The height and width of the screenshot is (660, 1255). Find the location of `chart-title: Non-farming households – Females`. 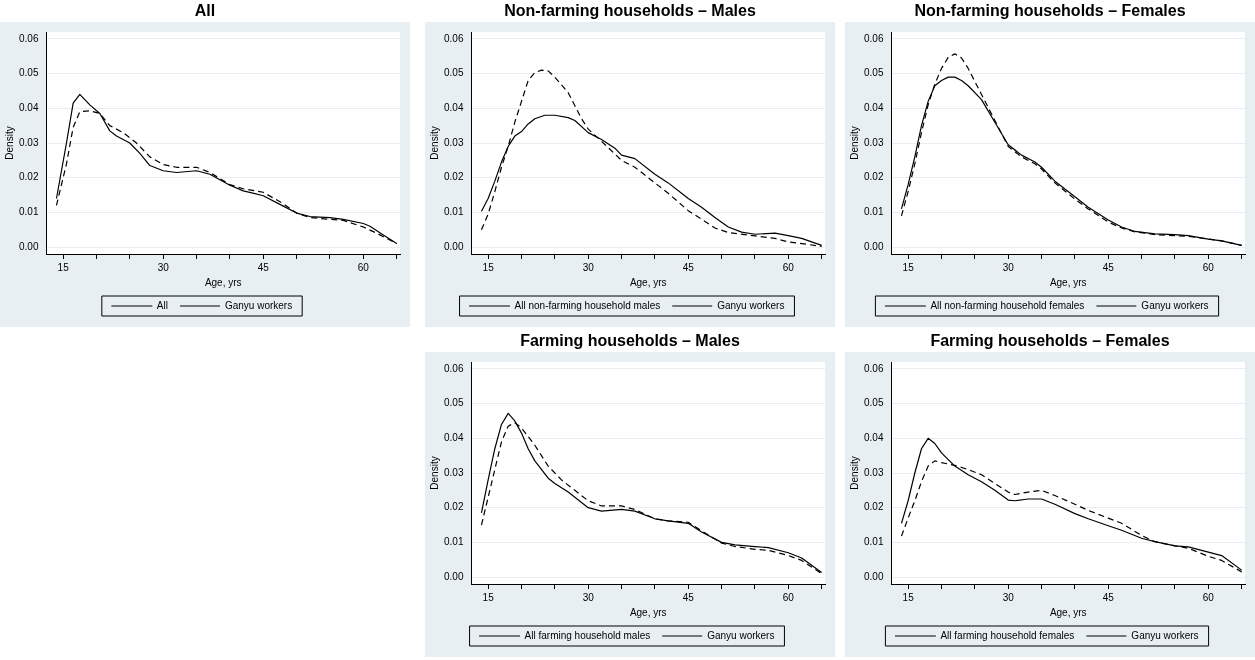

chart-title: Non-farming households – Females is located at coordinates (1050, 11).